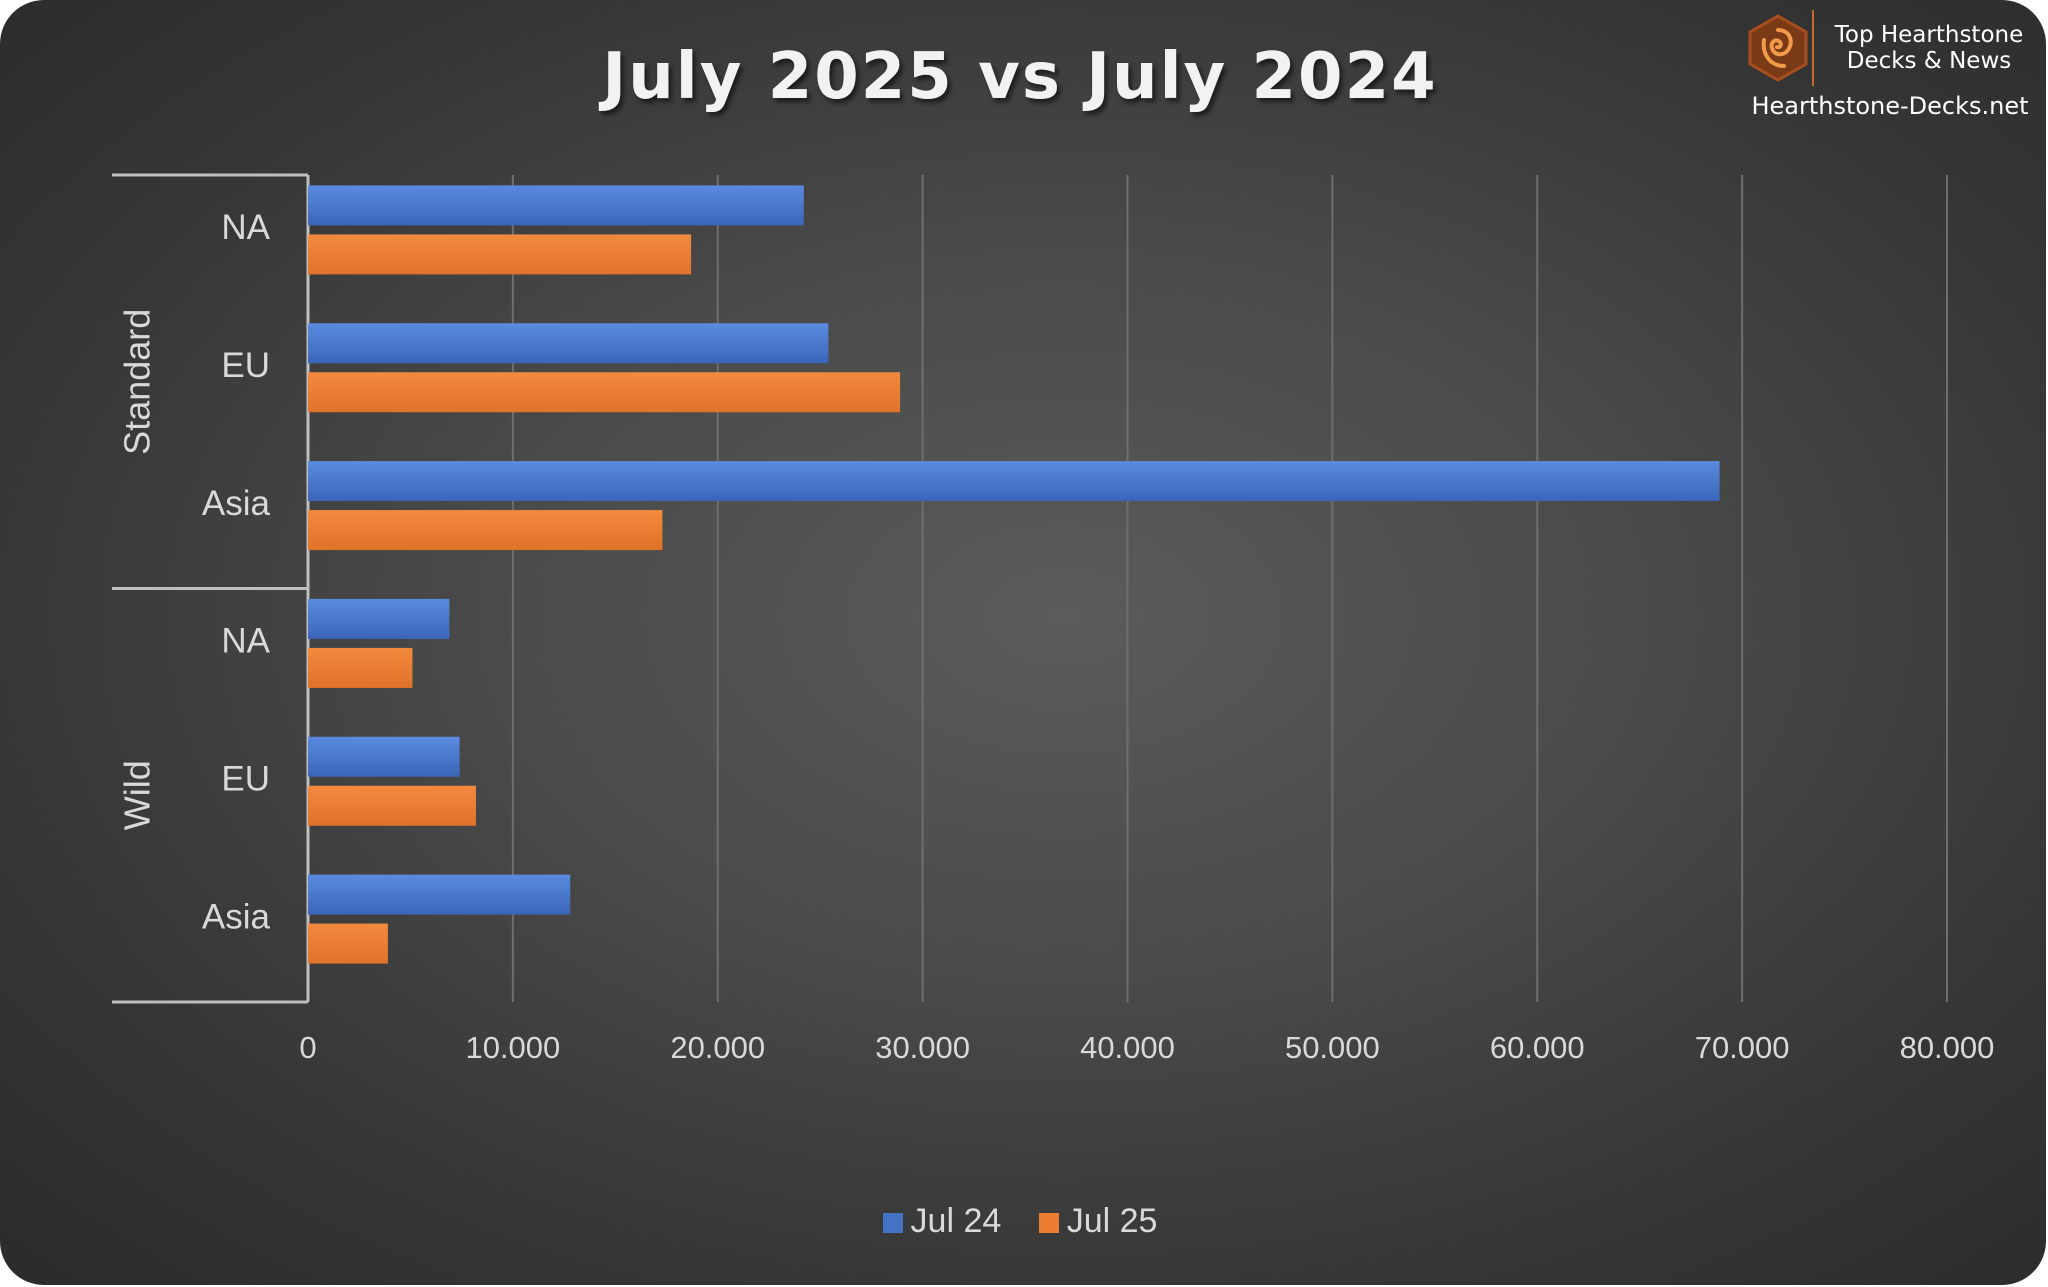  I want to click on group-label-standard: Standard, so click(137, 382).